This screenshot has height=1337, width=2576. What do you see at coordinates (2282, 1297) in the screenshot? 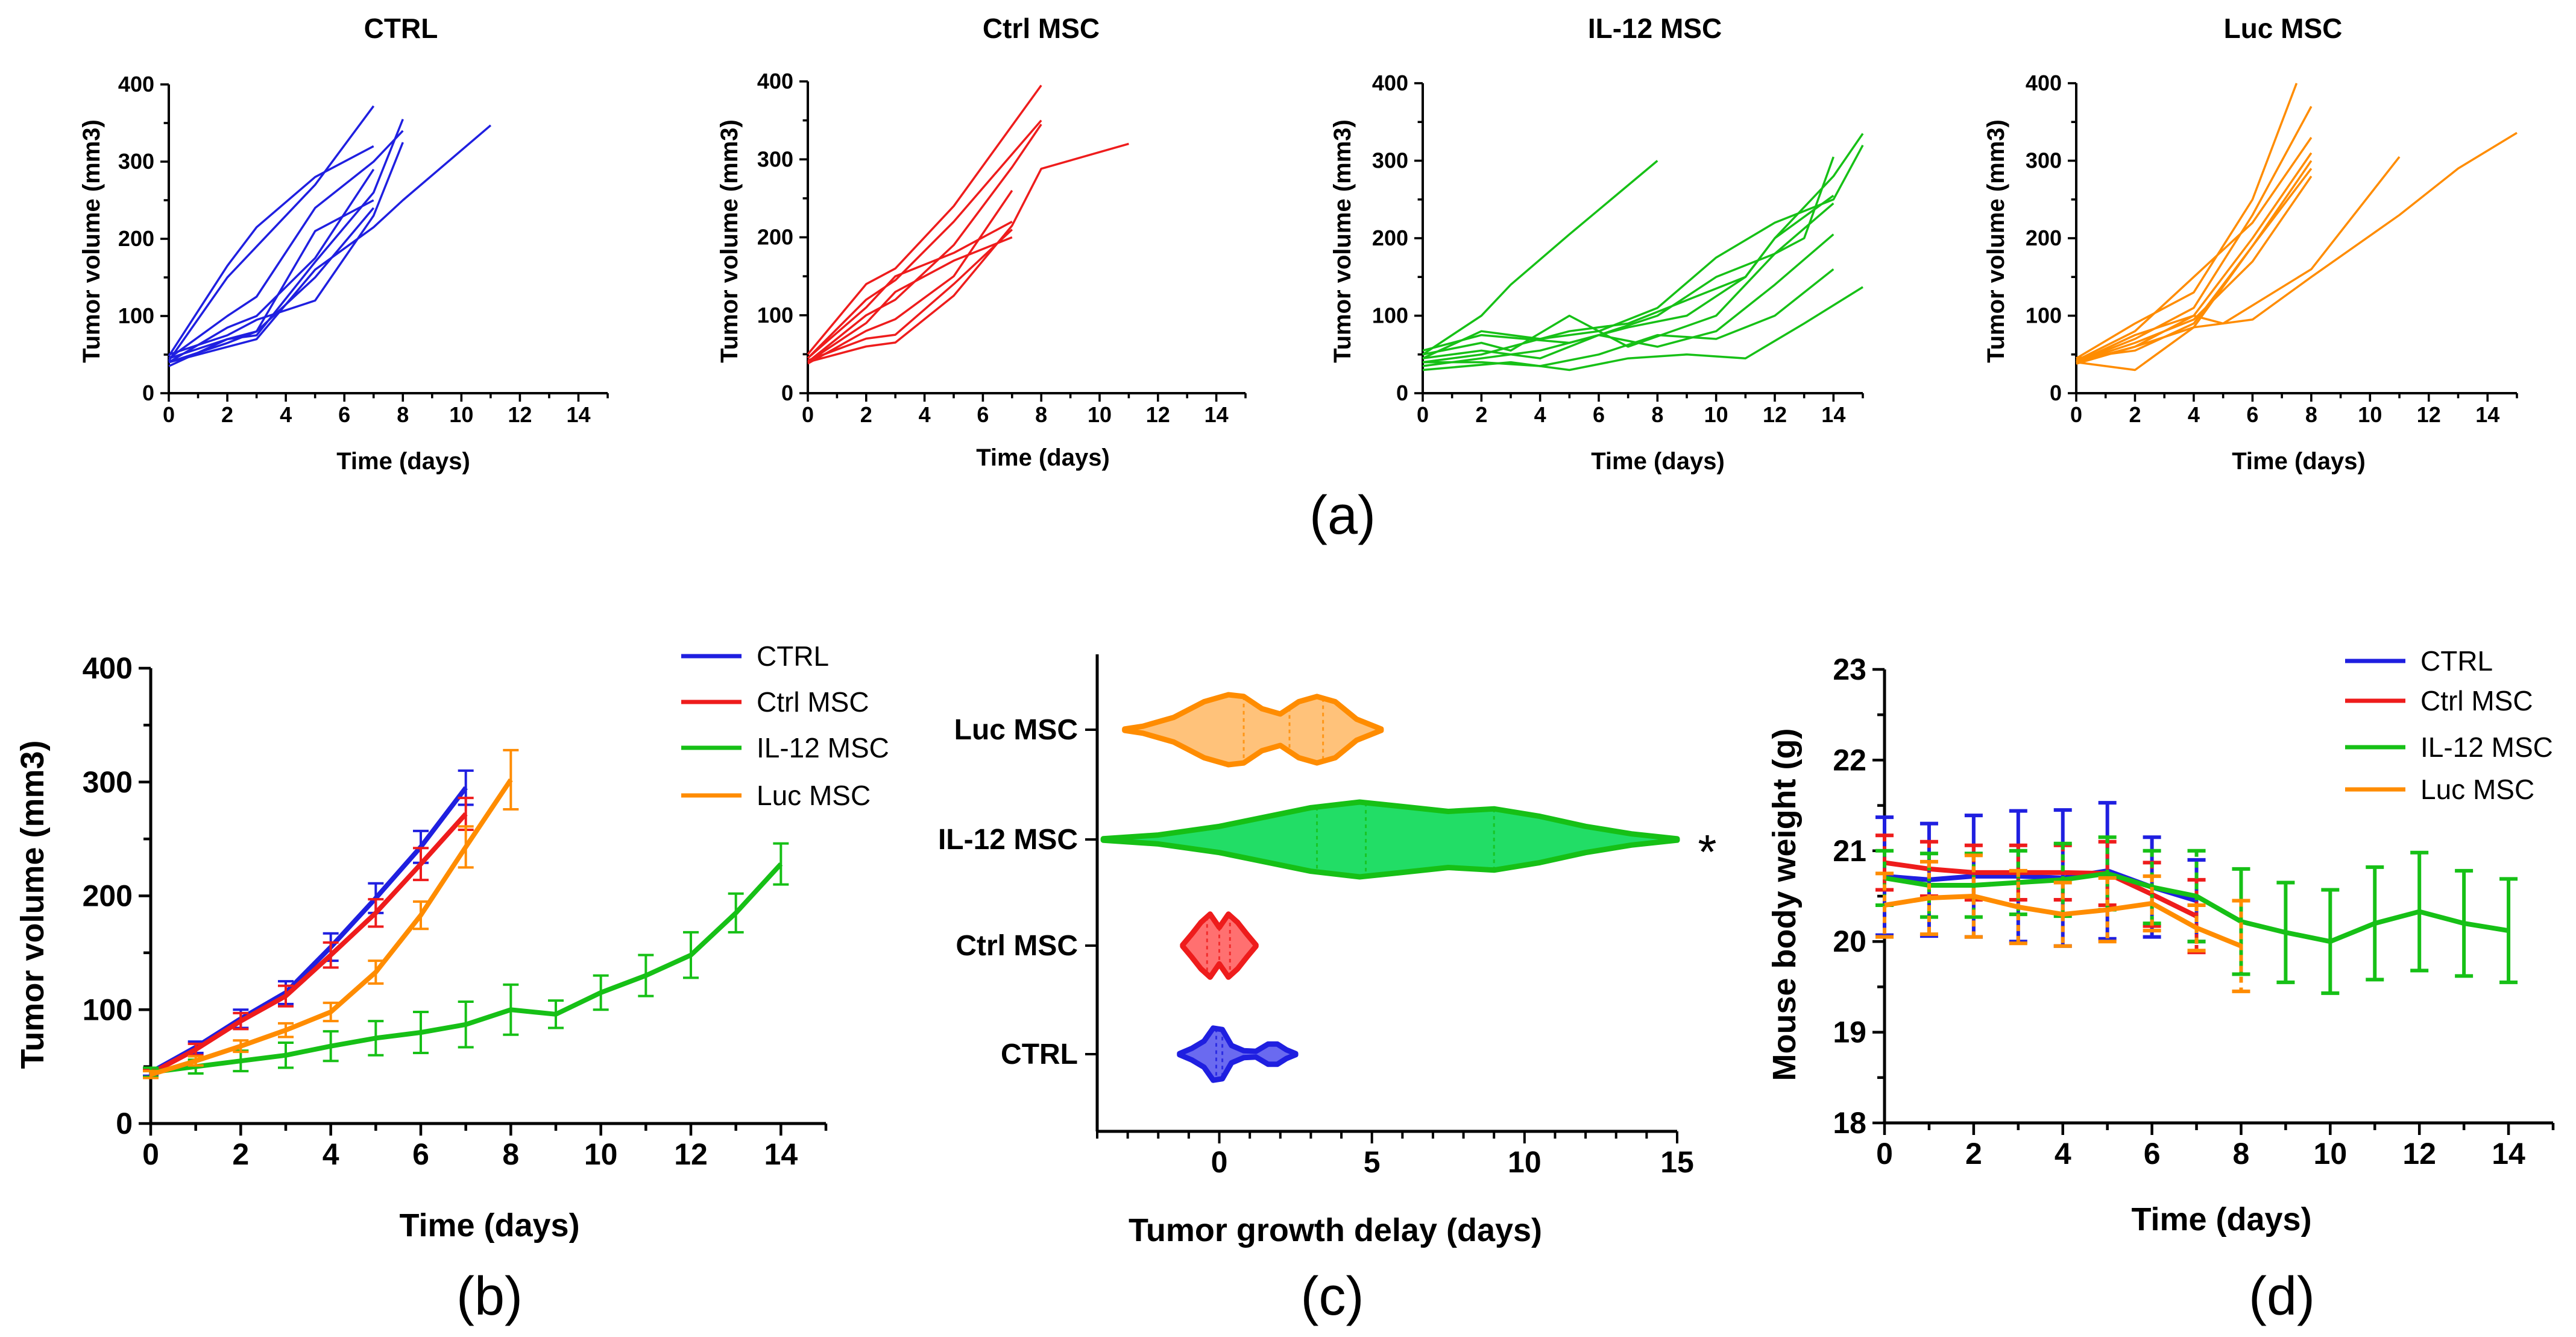
I see `panel-label-d: (d)` at bounding box center [2282, 1297].